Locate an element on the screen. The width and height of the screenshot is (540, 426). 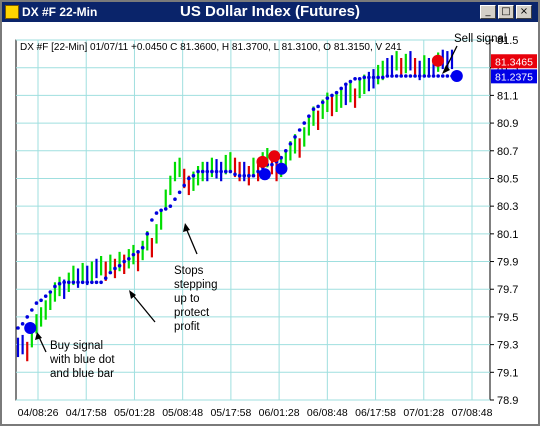
chart-title: US Dollar Index (Futures) is located at coordinates (270, 11).